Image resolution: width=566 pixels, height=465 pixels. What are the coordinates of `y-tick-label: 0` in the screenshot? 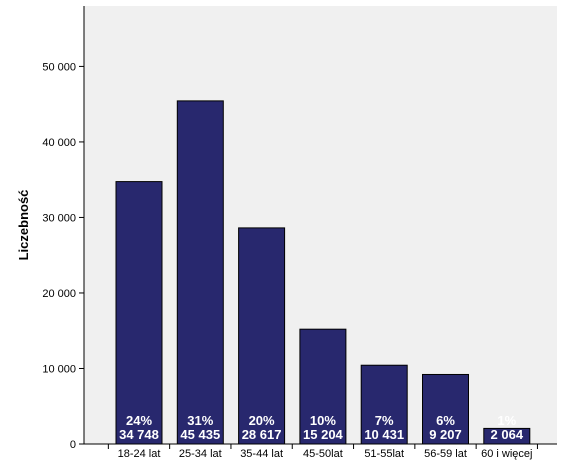 It's located at (73, 445).